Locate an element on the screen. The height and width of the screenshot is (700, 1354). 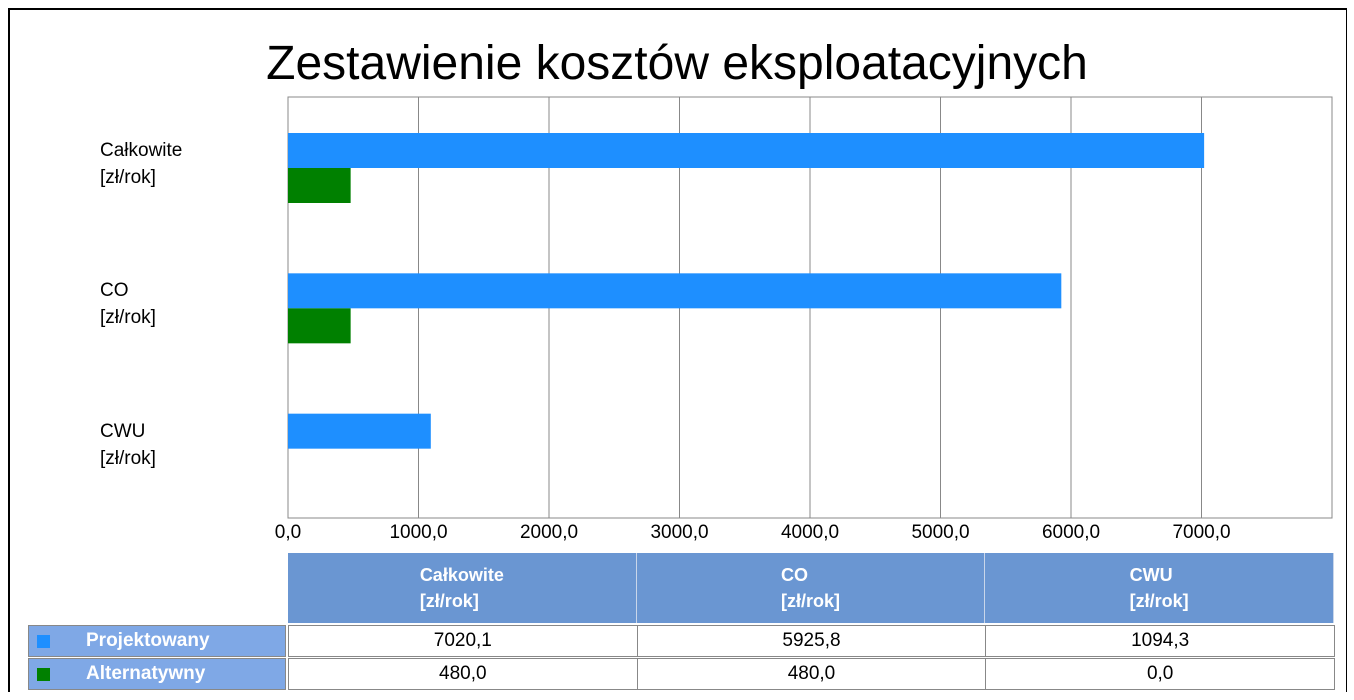
legend-label: Projektowany is located at coordinates (148, 640).